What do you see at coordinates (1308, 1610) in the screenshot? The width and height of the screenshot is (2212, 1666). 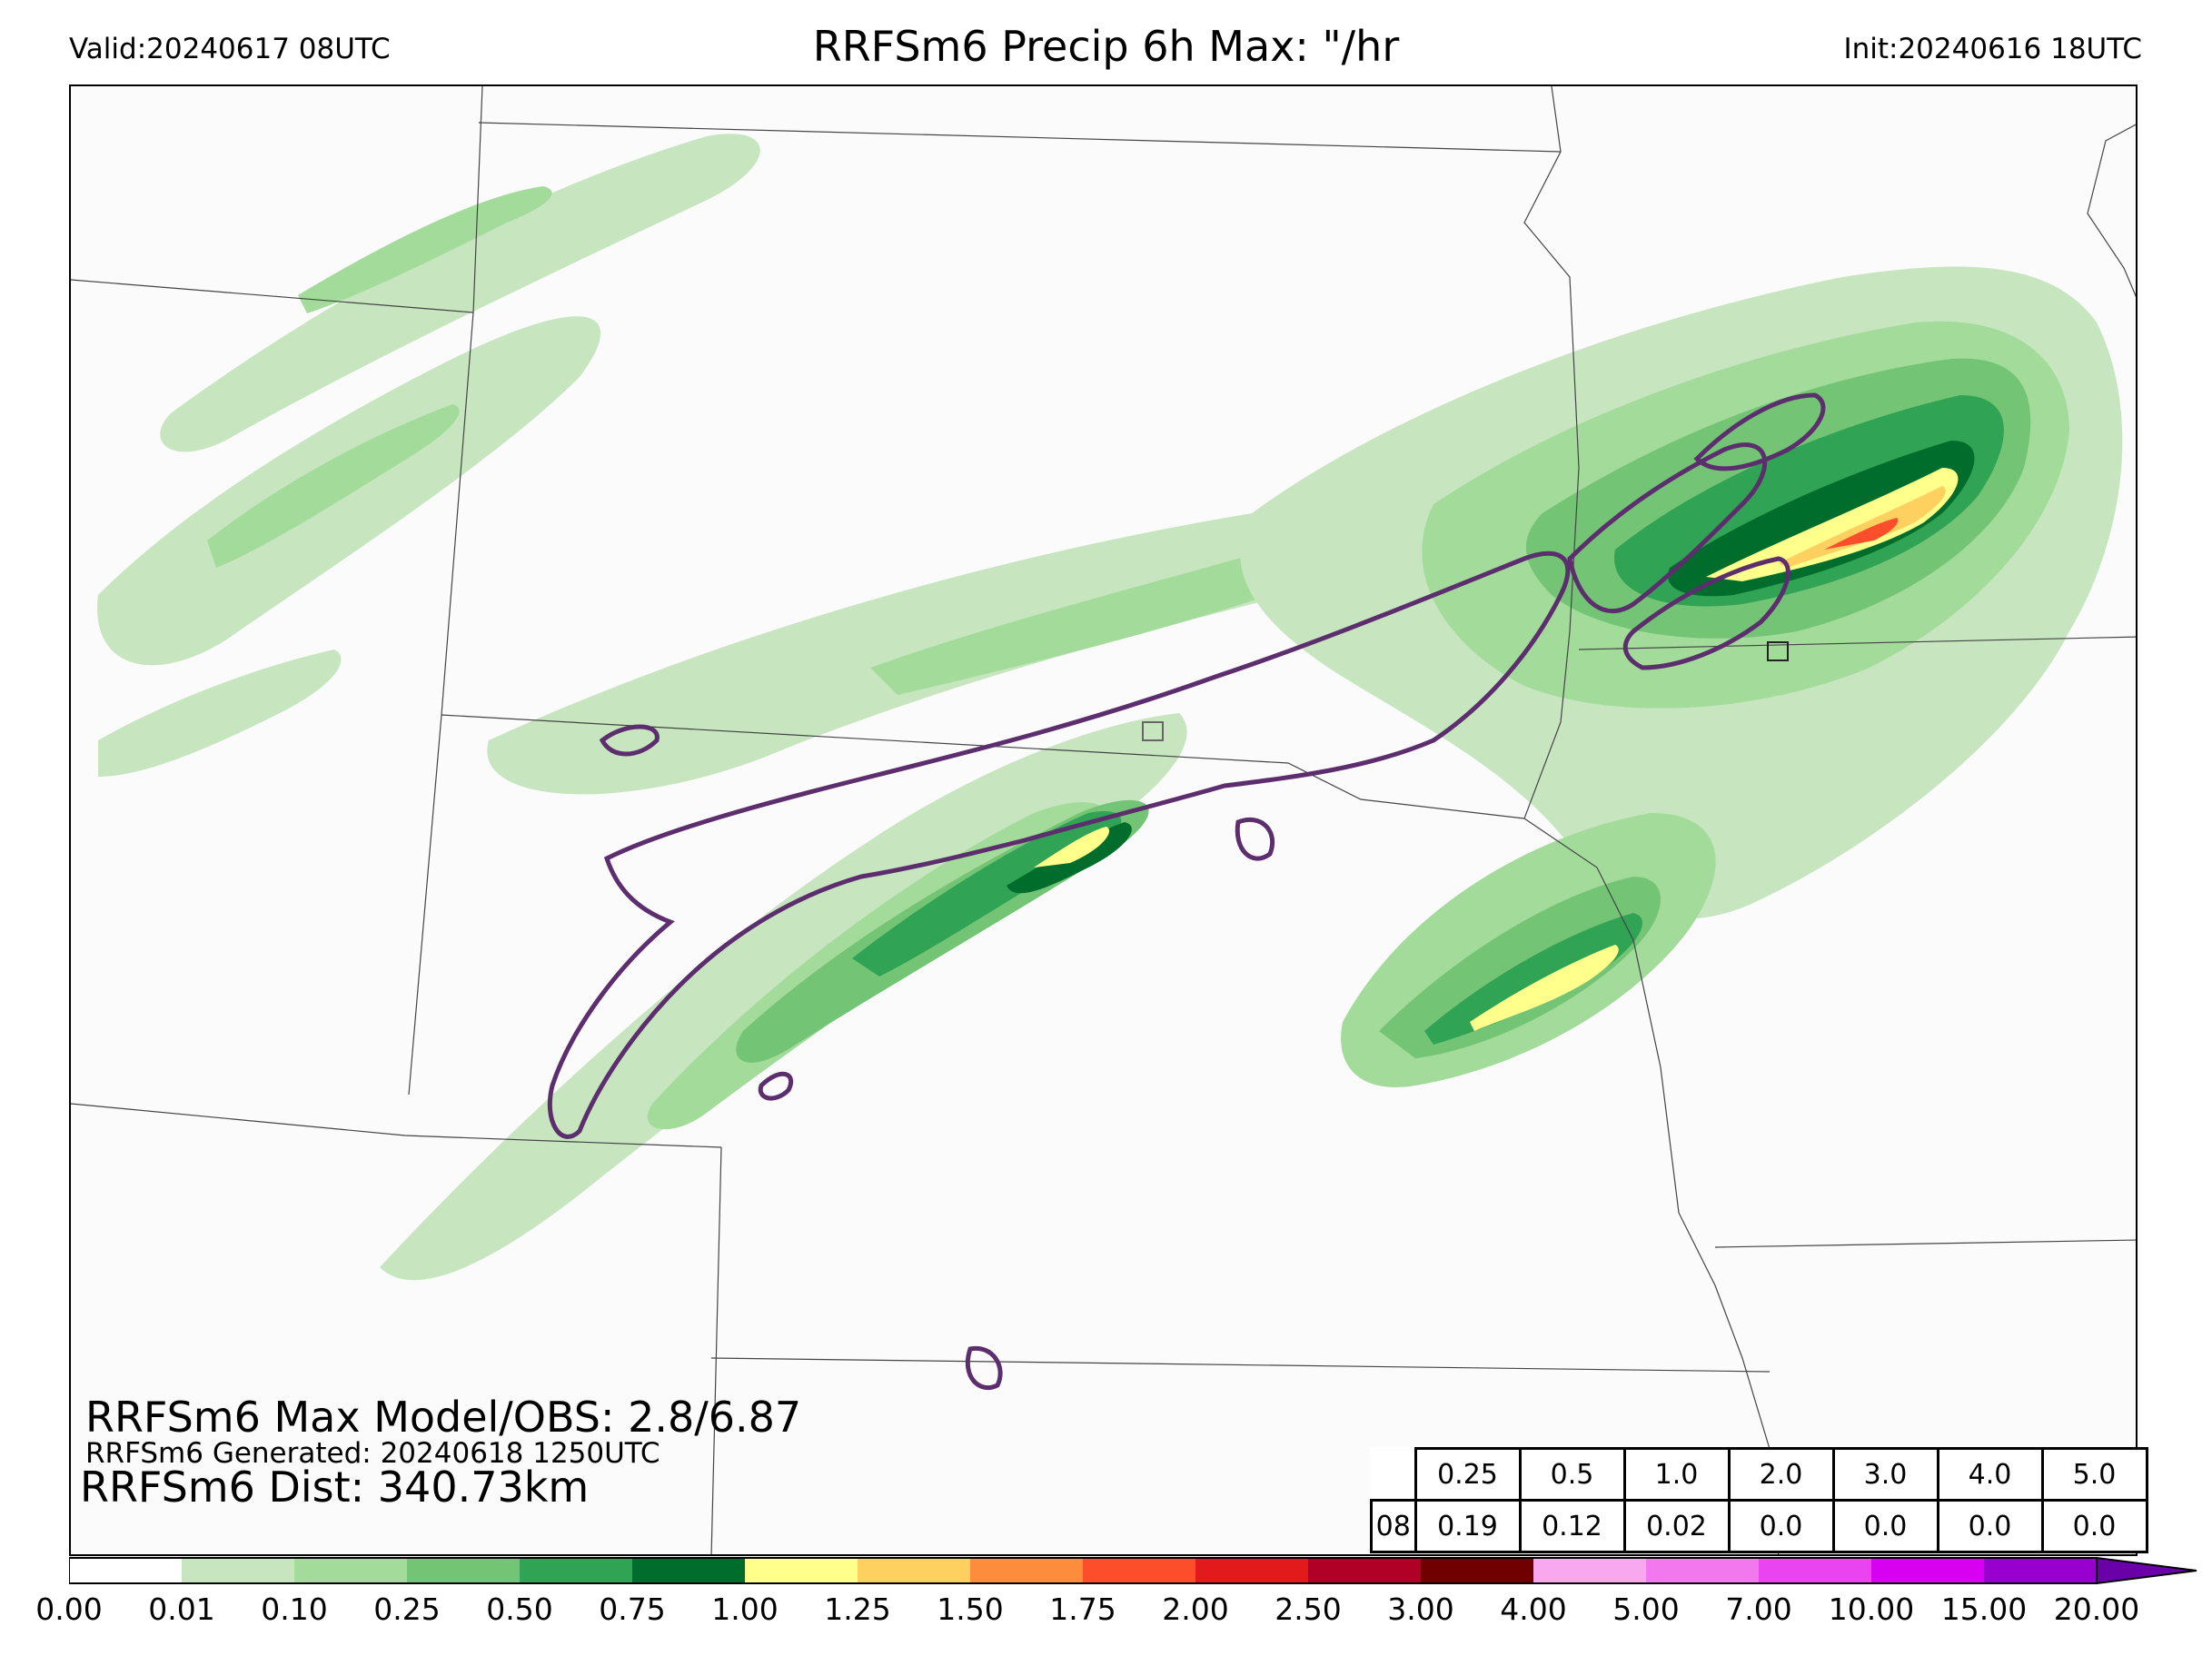 I see `colorbar-tick-label: 2.50` at bounding box center [1308, 1610].